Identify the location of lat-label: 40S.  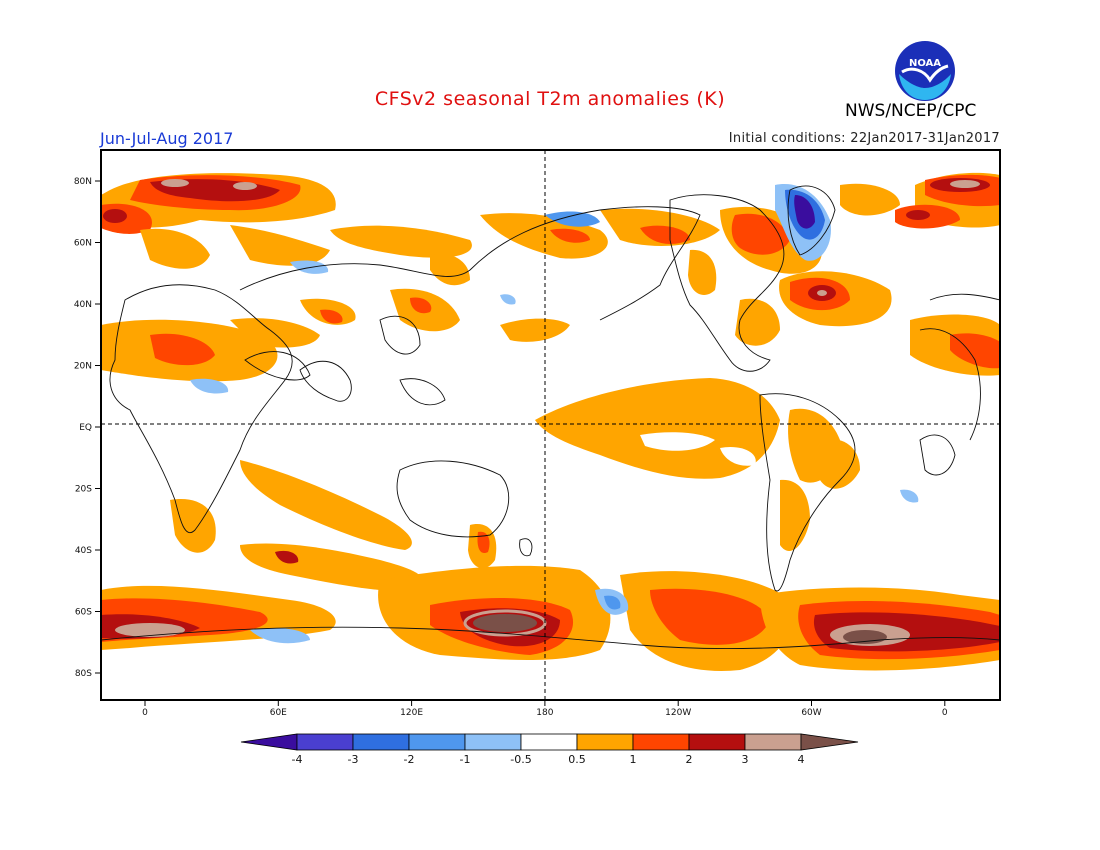
(83, 551).